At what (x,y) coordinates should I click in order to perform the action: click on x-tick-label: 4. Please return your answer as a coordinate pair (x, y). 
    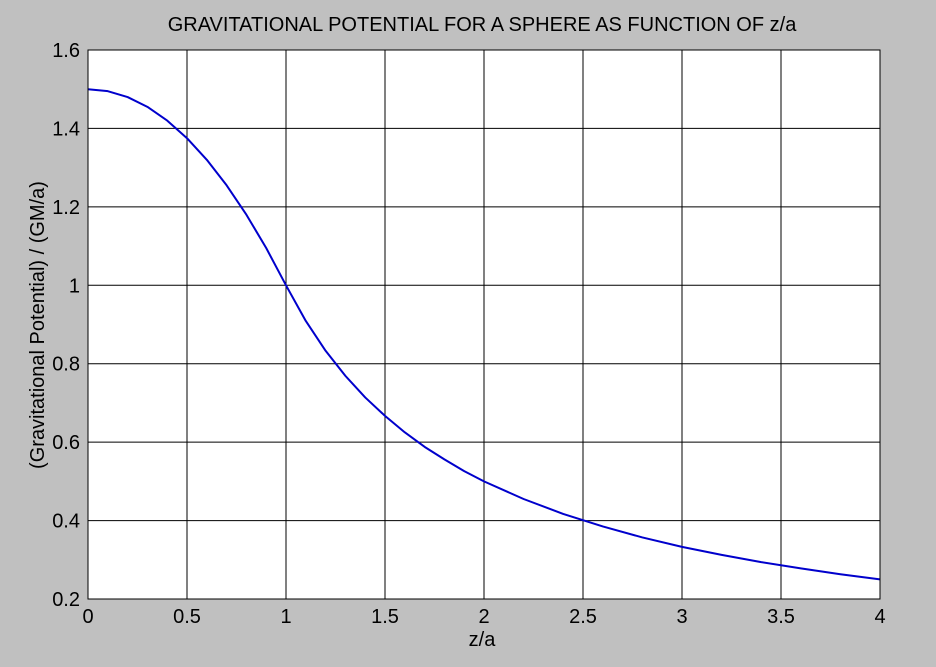
    Looking at the image, I should click on (879, 617).